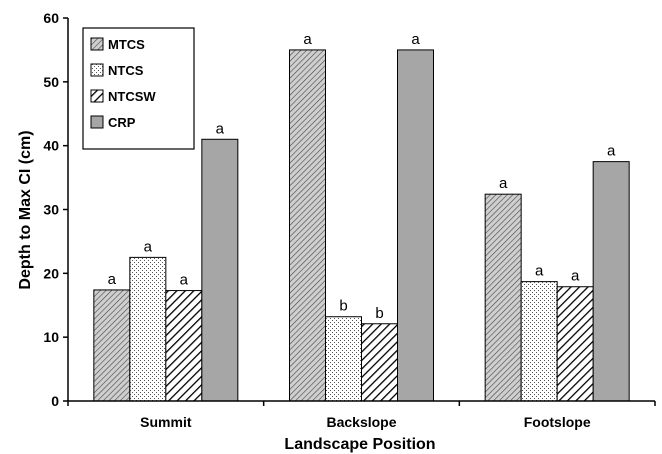 The height and width of the screenshot is (454, 662). Describe the element at coordinates (138, 88) in the screenshot. I see `legend: MTCS NTCS NTCSW CRP` at that location.